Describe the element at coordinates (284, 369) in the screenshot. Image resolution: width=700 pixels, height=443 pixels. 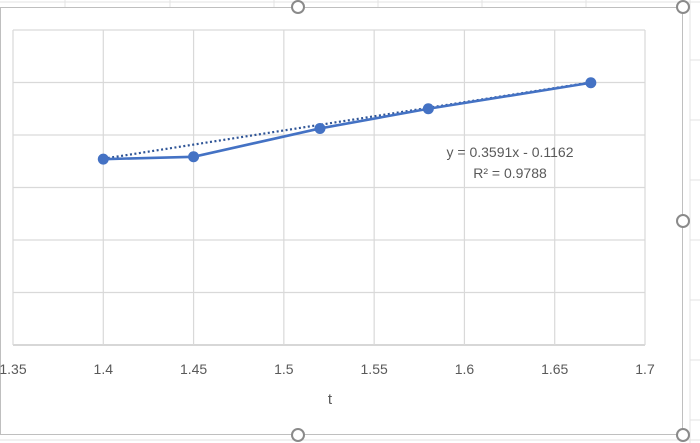
I see `x-tick-label: 1.5` at that location.